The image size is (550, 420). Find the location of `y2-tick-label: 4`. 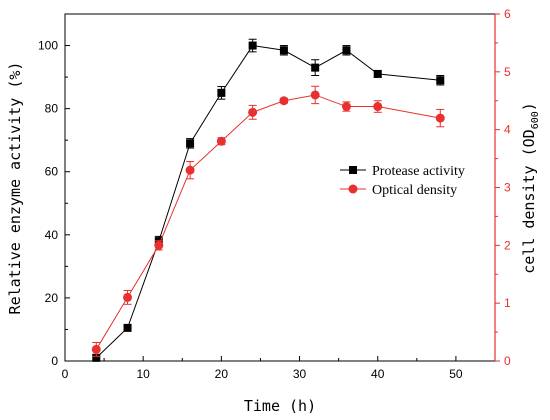

y2-tick-label: 4 is located at coordinates (507, 130).